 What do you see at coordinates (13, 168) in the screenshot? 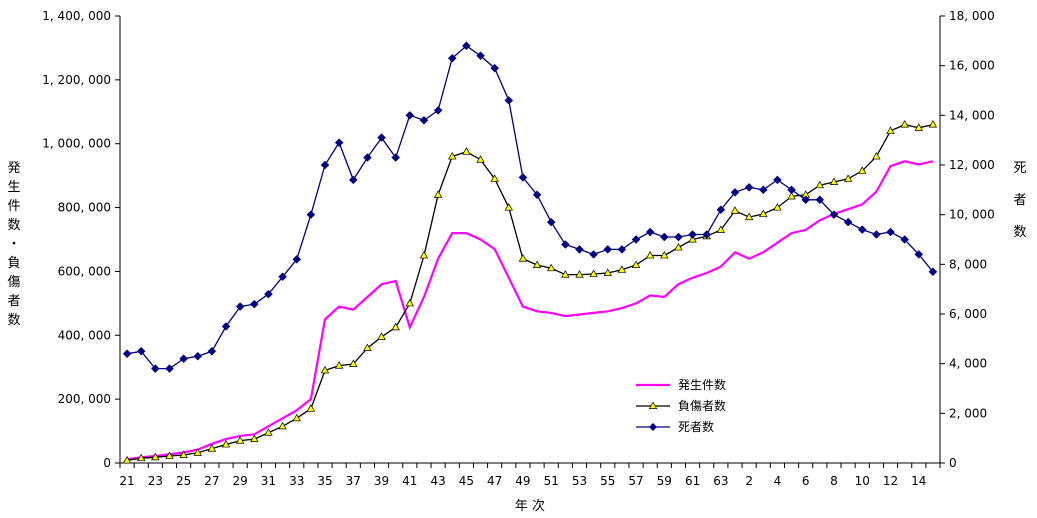
I see `y-left-axis-title-char: 発` at bounding box center [13, 168].